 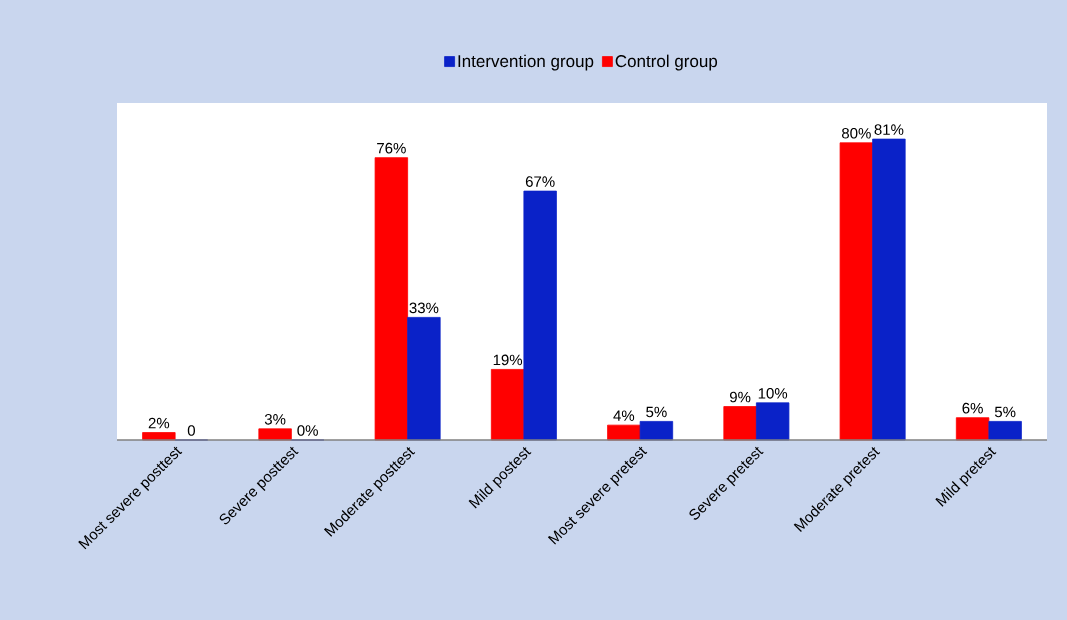 I want to click on data-label: 9%, so click(x=740, y=397).